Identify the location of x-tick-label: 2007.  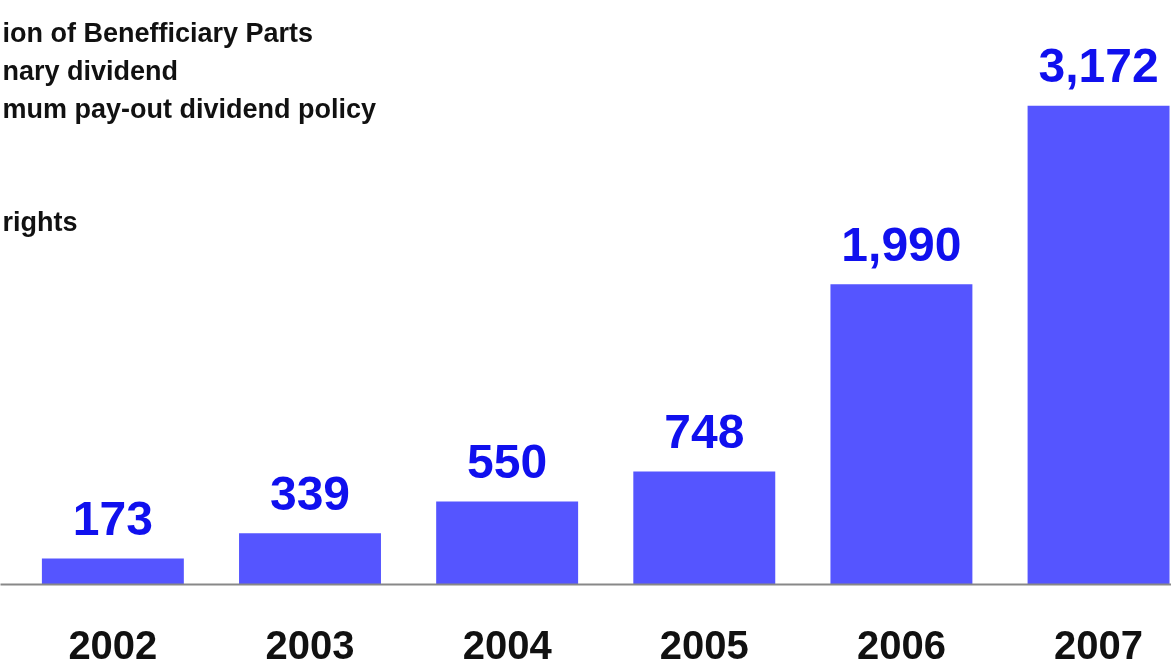
(1099, 641).